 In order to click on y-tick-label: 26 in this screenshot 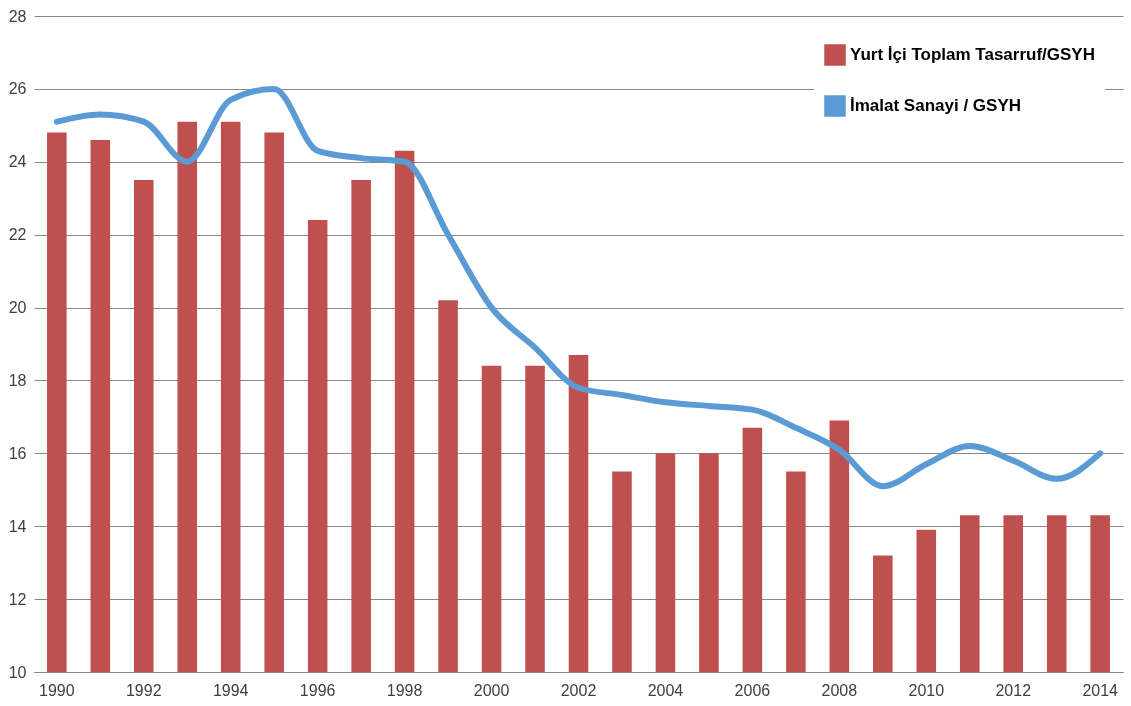, I will do `click(17, 89)`.